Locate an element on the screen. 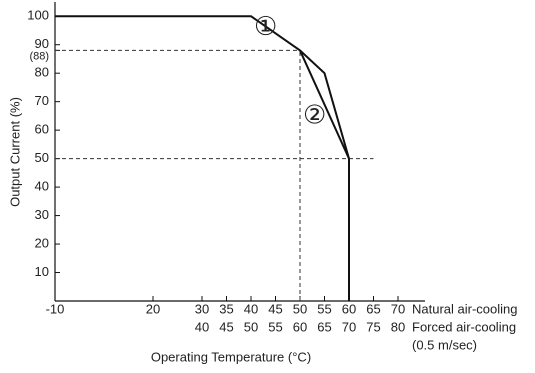 This screenshot has height=373, width=535. series-label: ① is located at coordinates (265, 27).